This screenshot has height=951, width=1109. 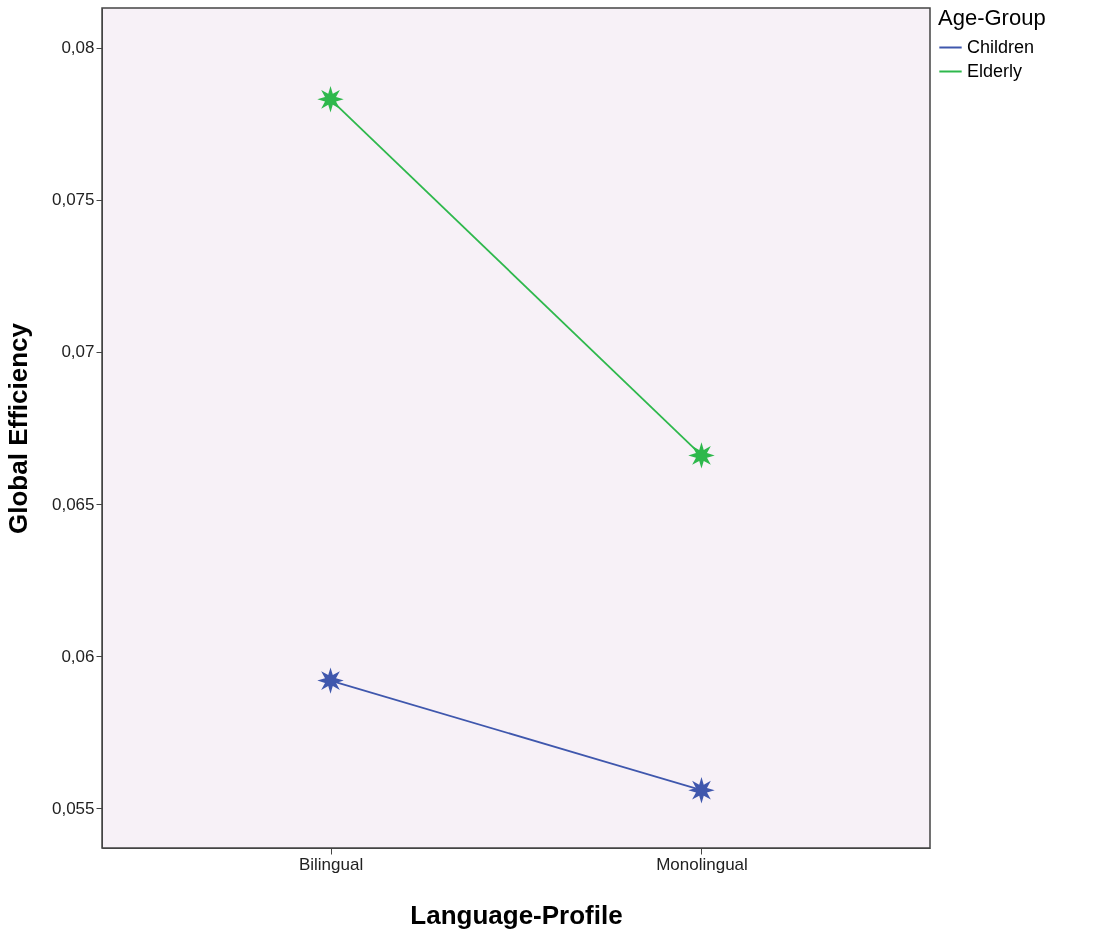 What do you see at coordinates (73, 200) in the screenshot?
I see `y-tick-label: 0,075` at bounding box center [73, 200].